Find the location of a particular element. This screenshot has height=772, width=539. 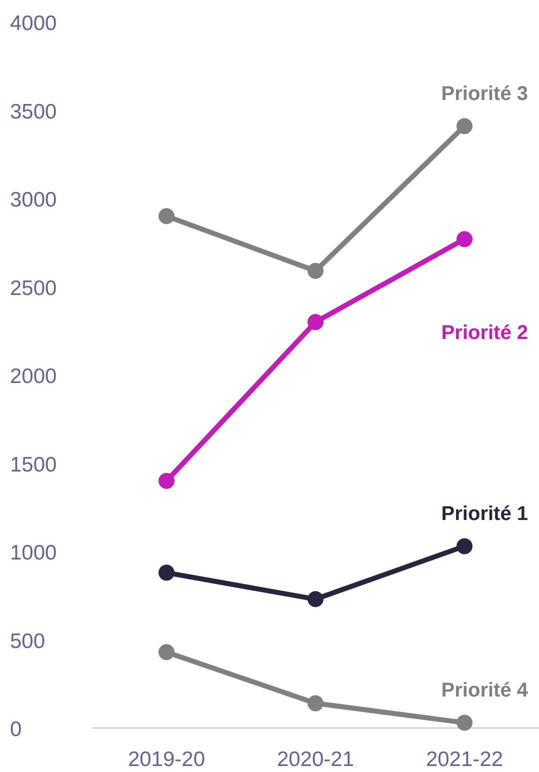

text: Priorité 2 is located at coordinates (484, 333).